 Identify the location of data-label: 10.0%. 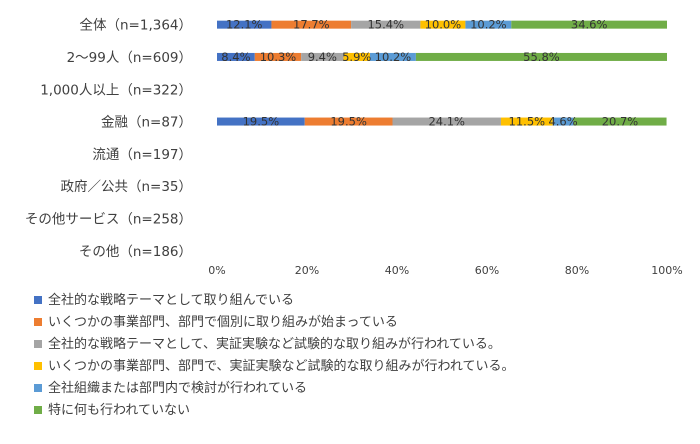
(443, 25).